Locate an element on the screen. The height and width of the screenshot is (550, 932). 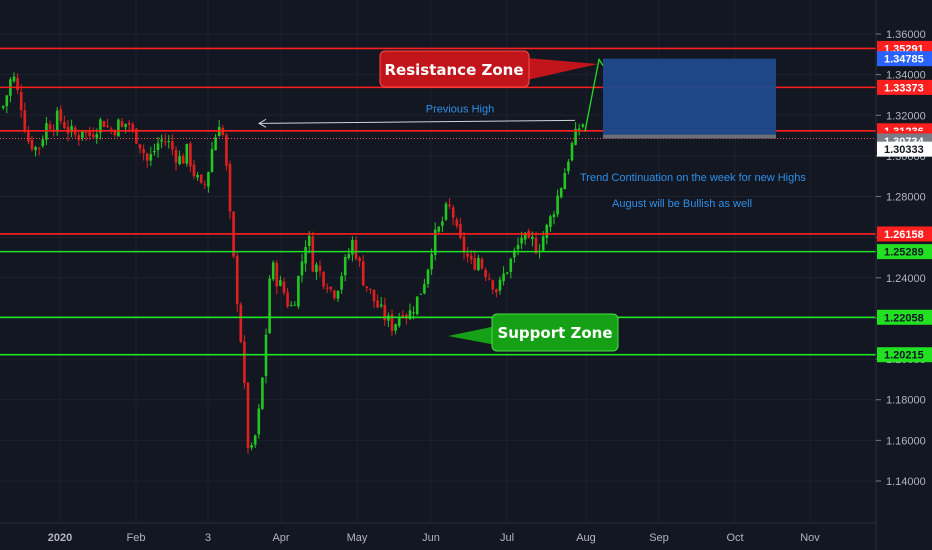
resistance-callout: Resistance Zone is located at coordinates (488, 69).